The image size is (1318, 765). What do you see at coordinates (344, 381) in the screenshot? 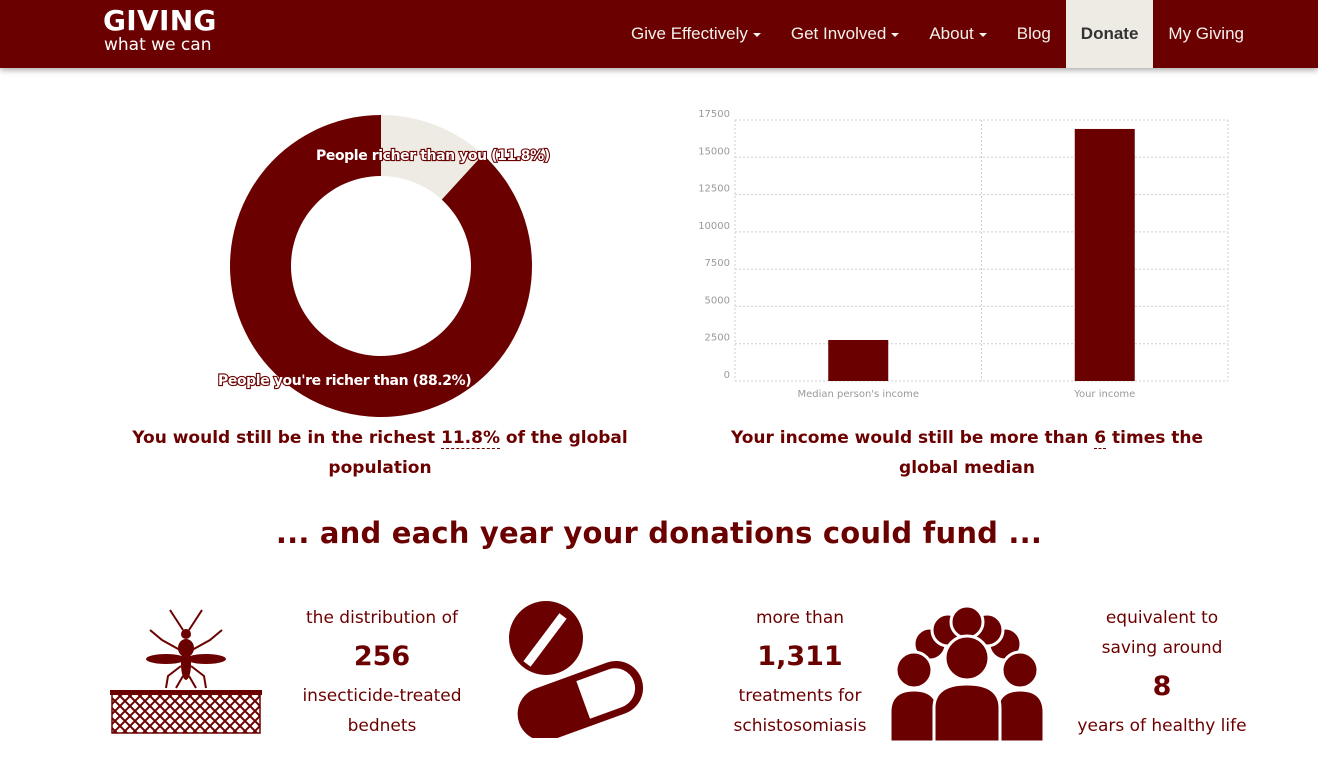
I see `donut-label-poorer: People you're richer than (88.2%)` at bounding box center [344, 381].